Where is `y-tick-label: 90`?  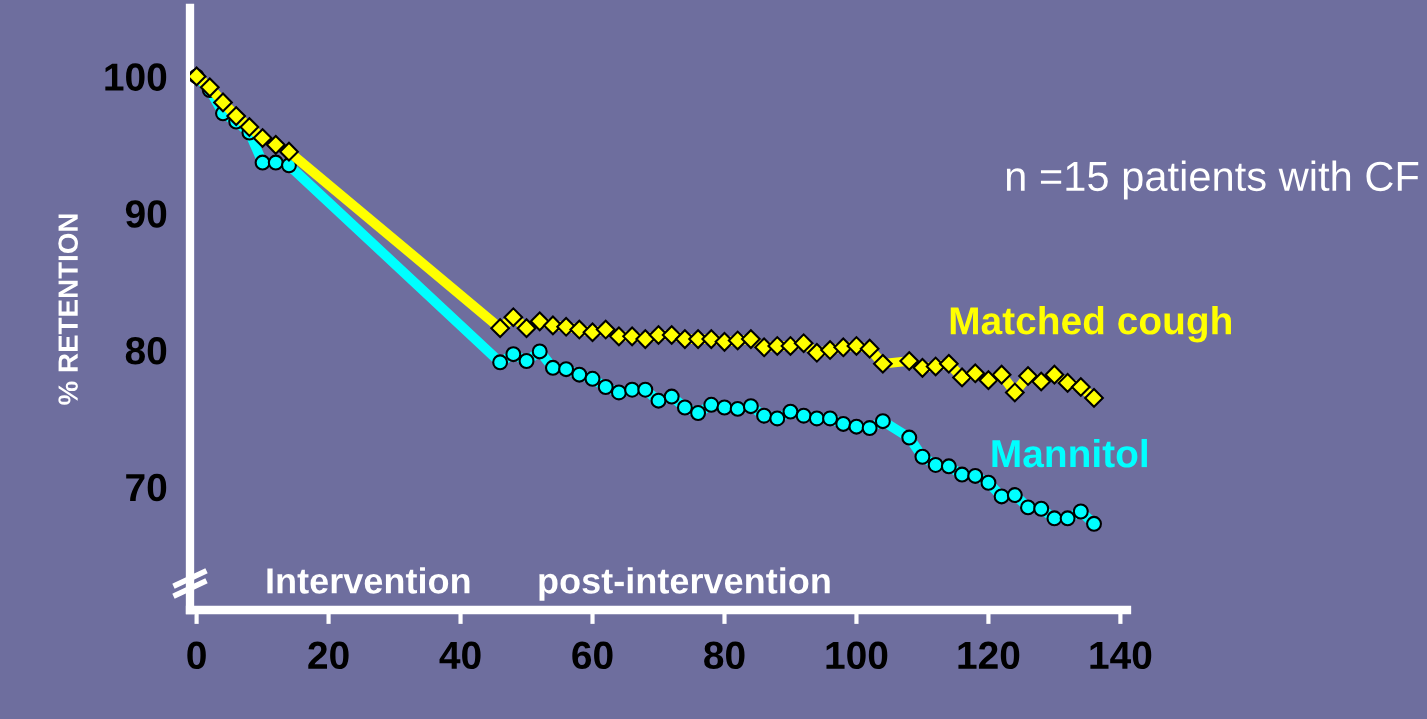 y-tick-label: 90 is located at coordinates (146, 214).